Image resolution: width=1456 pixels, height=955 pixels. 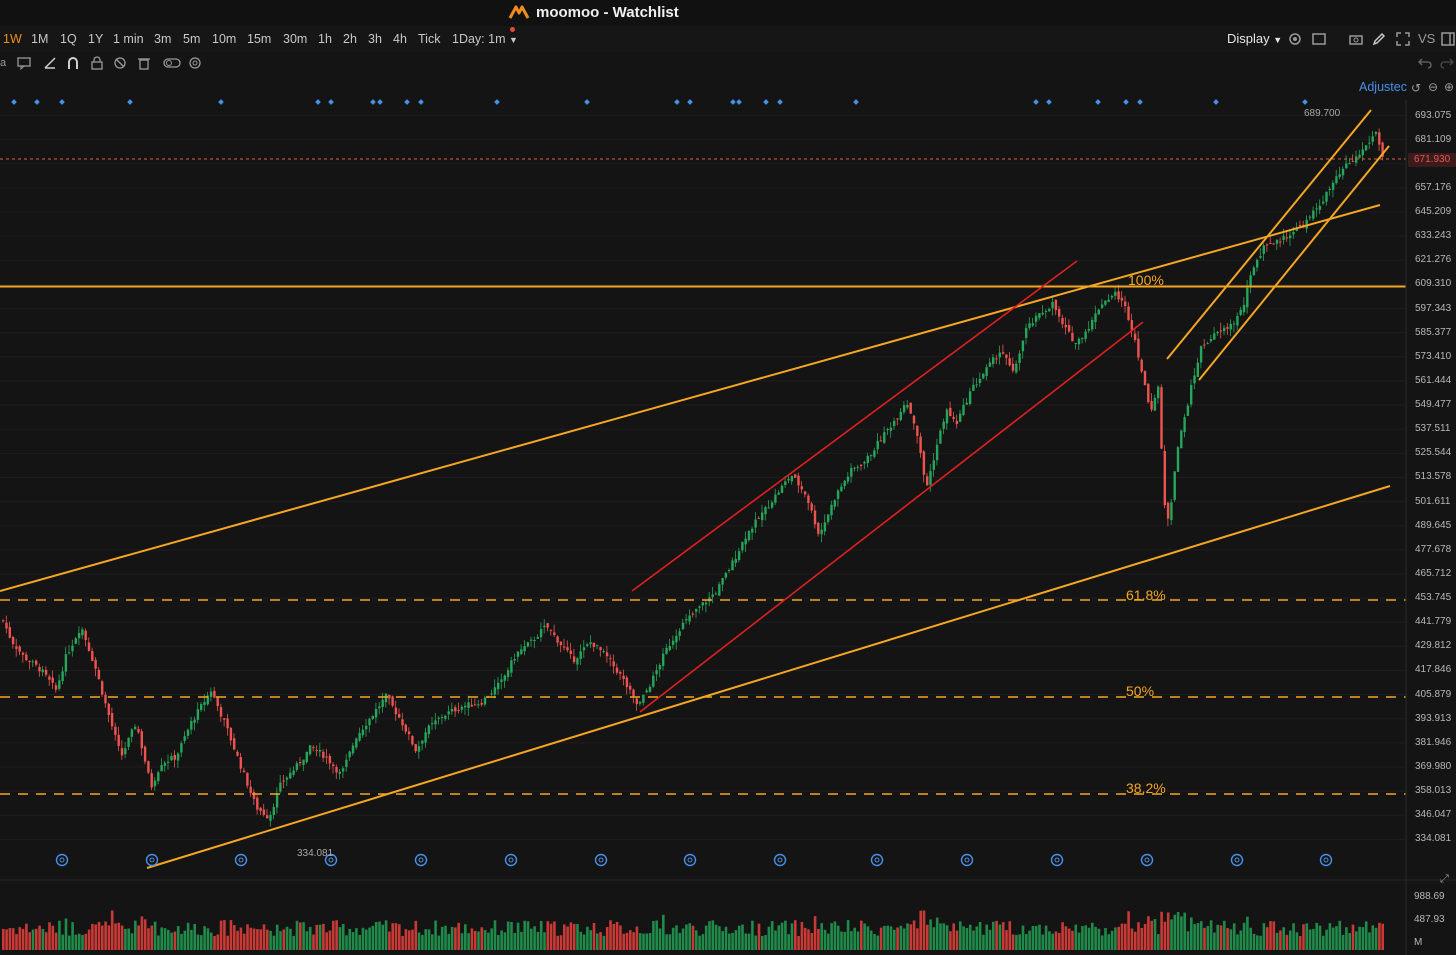 I want to click on timeline-marker, so click(x=1147, y=860).